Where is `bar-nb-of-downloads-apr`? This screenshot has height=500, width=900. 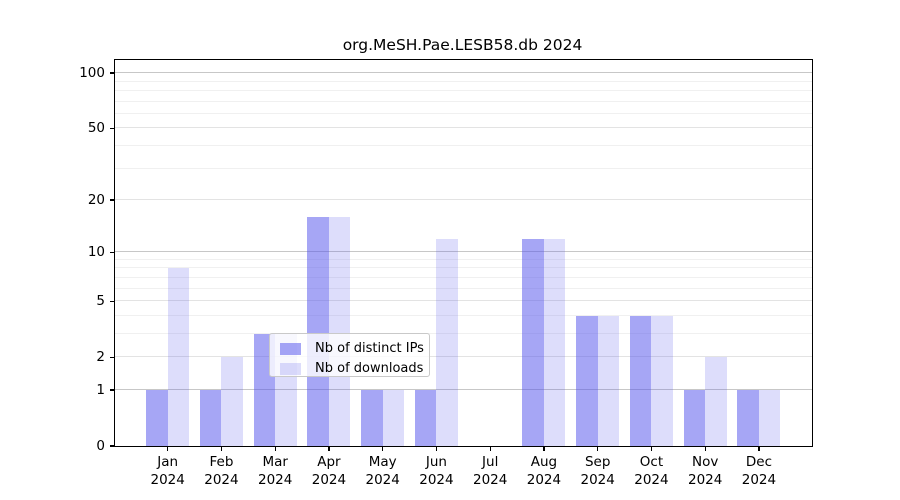
bar-nb-of-downloads-apr is located at coordinates (339, 331).